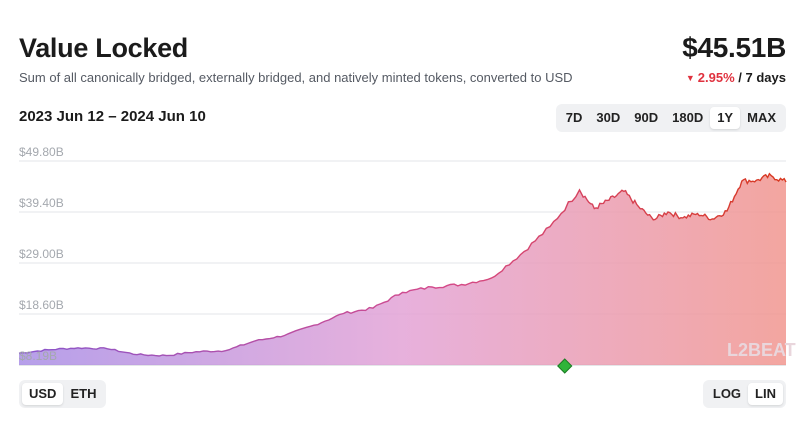 The height and width of the screenshot is (422, 800). What do you see at coordinates (38, 356) in the screenshot?
I see `y-tick-label: $8.19B` at bounding box center [38, 356].